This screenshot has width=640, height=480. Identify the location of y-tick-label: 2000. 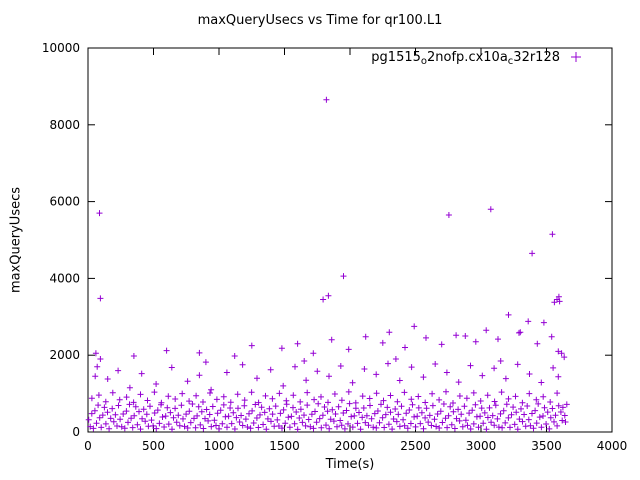
(64, 355).